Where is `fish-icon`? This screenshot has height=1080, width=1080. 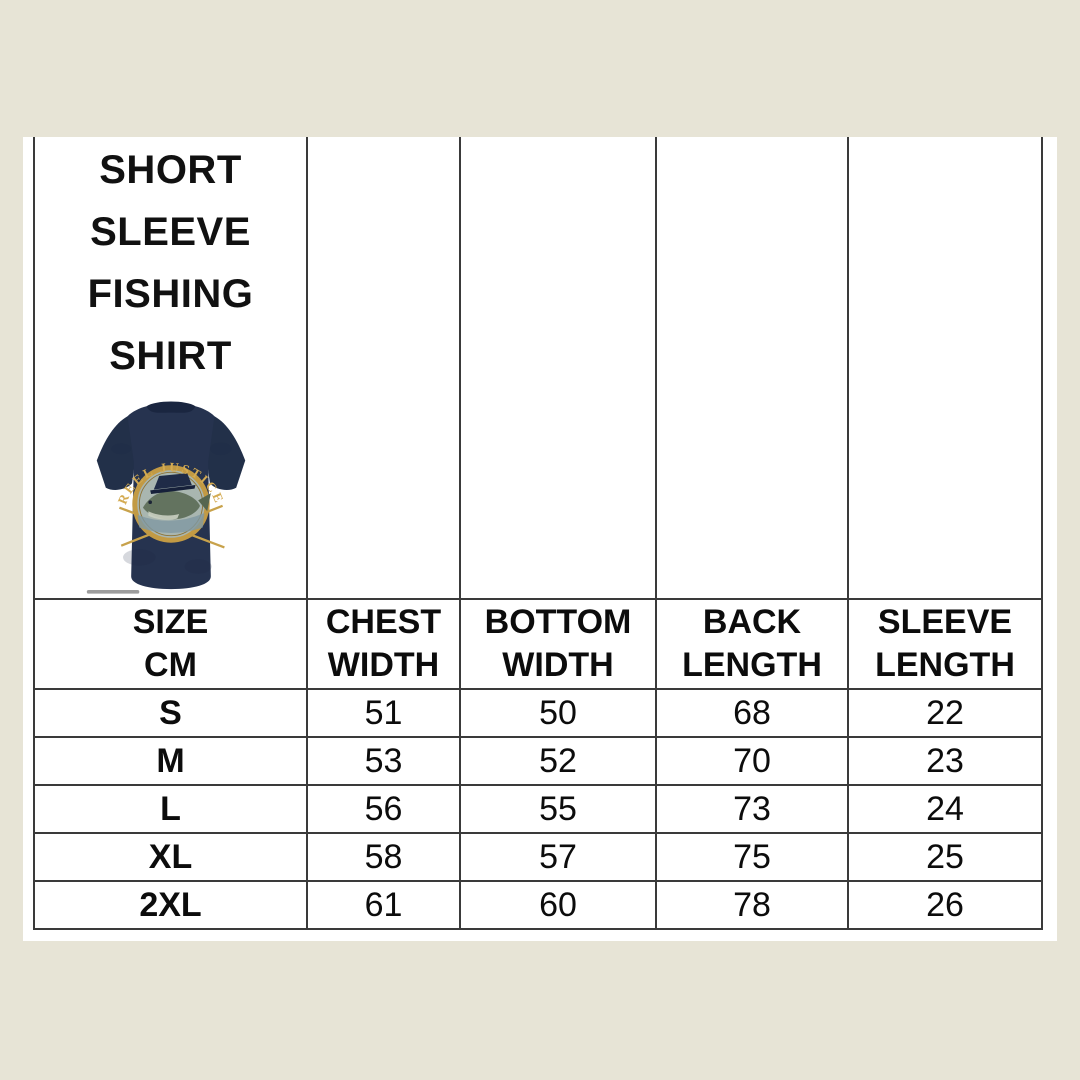 fish-icon is located at coordinates (171, 505).